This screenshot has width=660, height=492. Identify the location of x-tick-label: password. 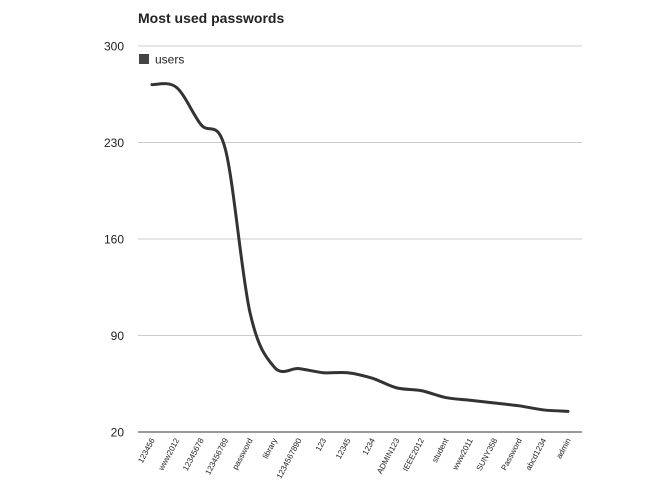
(243, 454).